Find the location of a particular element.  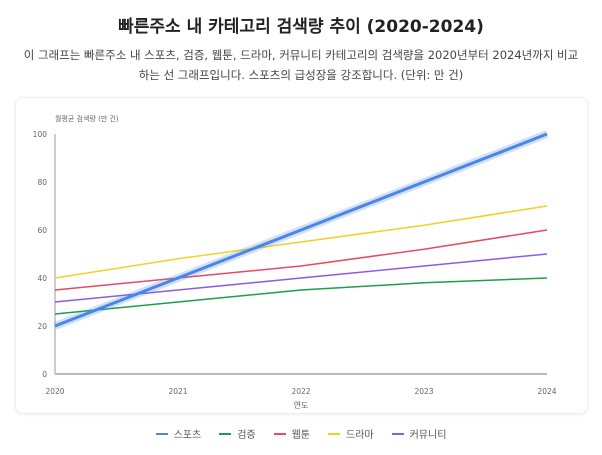

y-tick-label: 20 is located at coordinates (42, 326).